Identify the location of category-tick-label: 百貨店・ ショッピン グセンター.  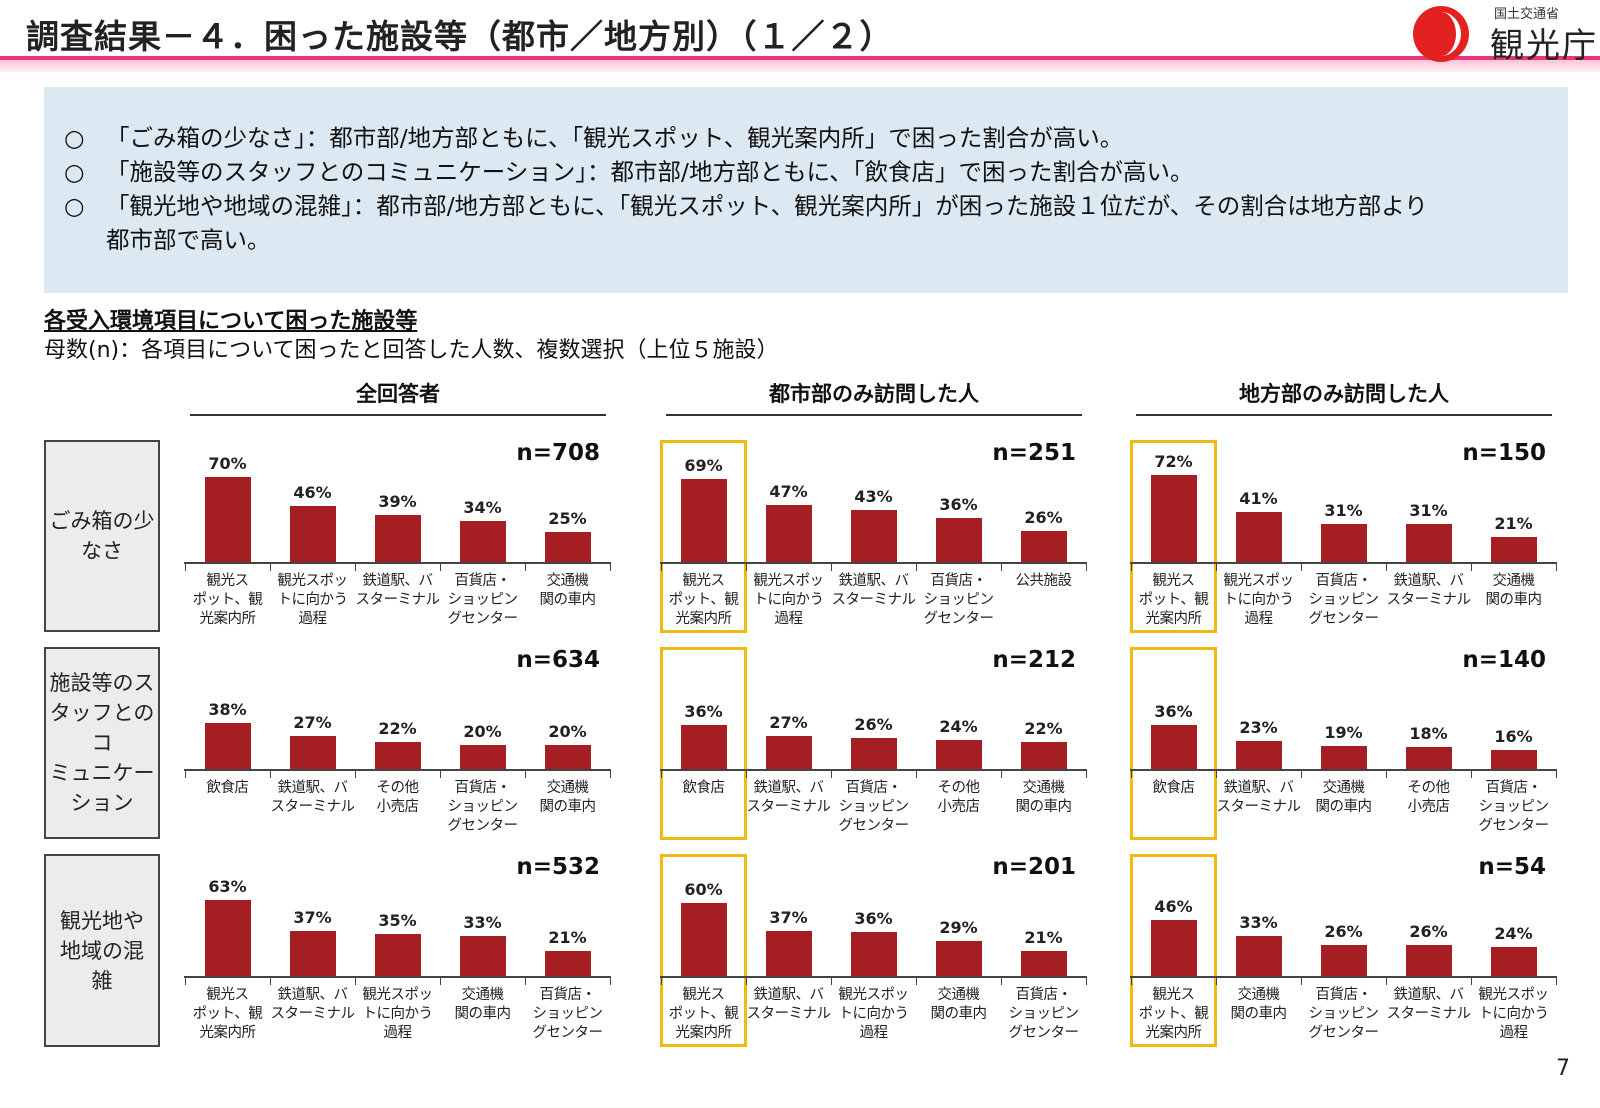
(1514, 807).